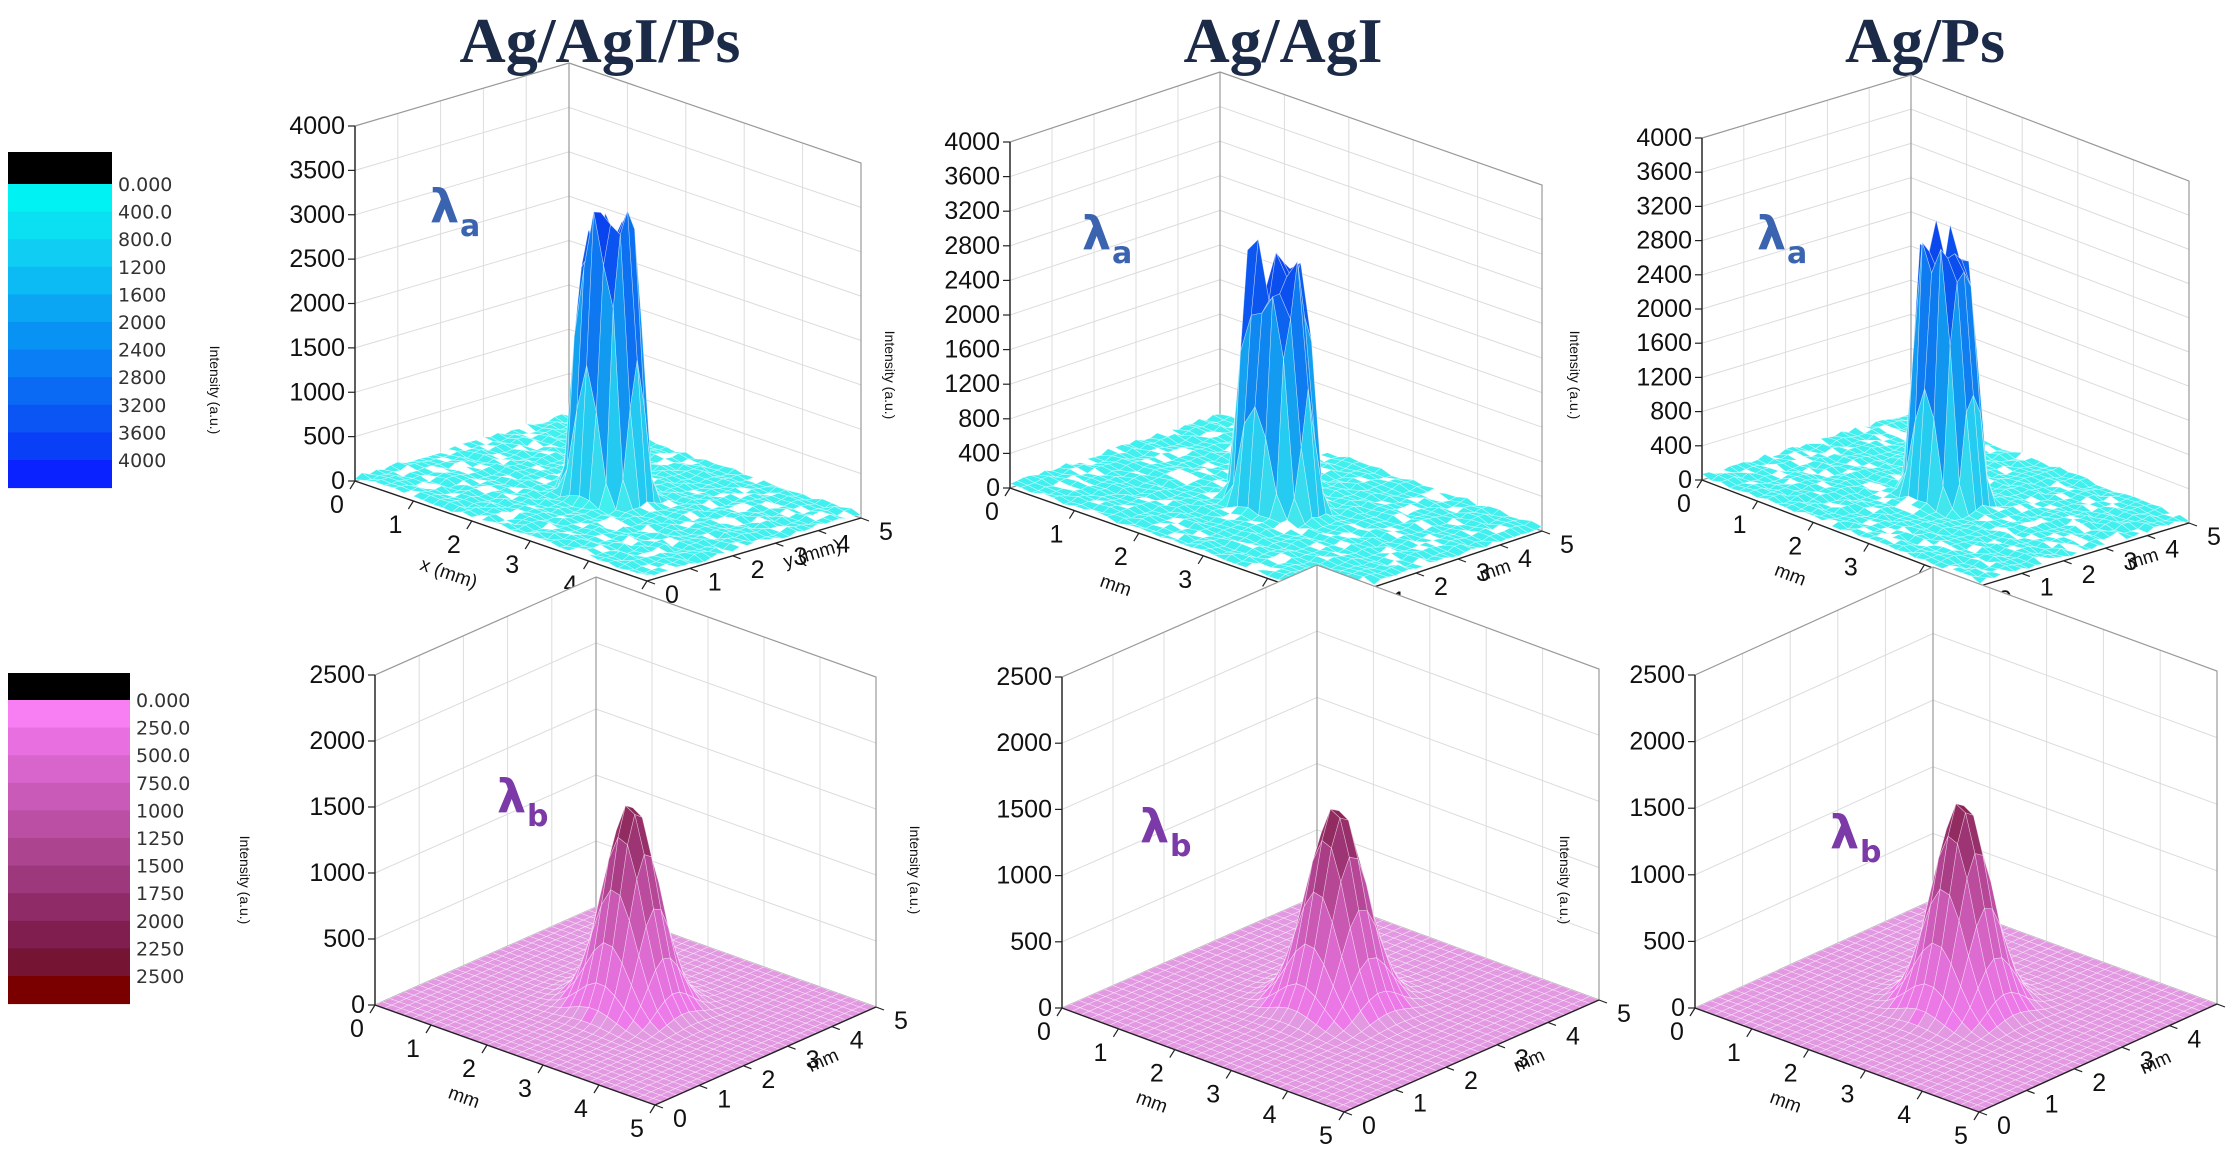  What do you see at coordinates (537, 816) in the screenshot?
I see `lambda-subscript: b` at bounding box center [537, 816].